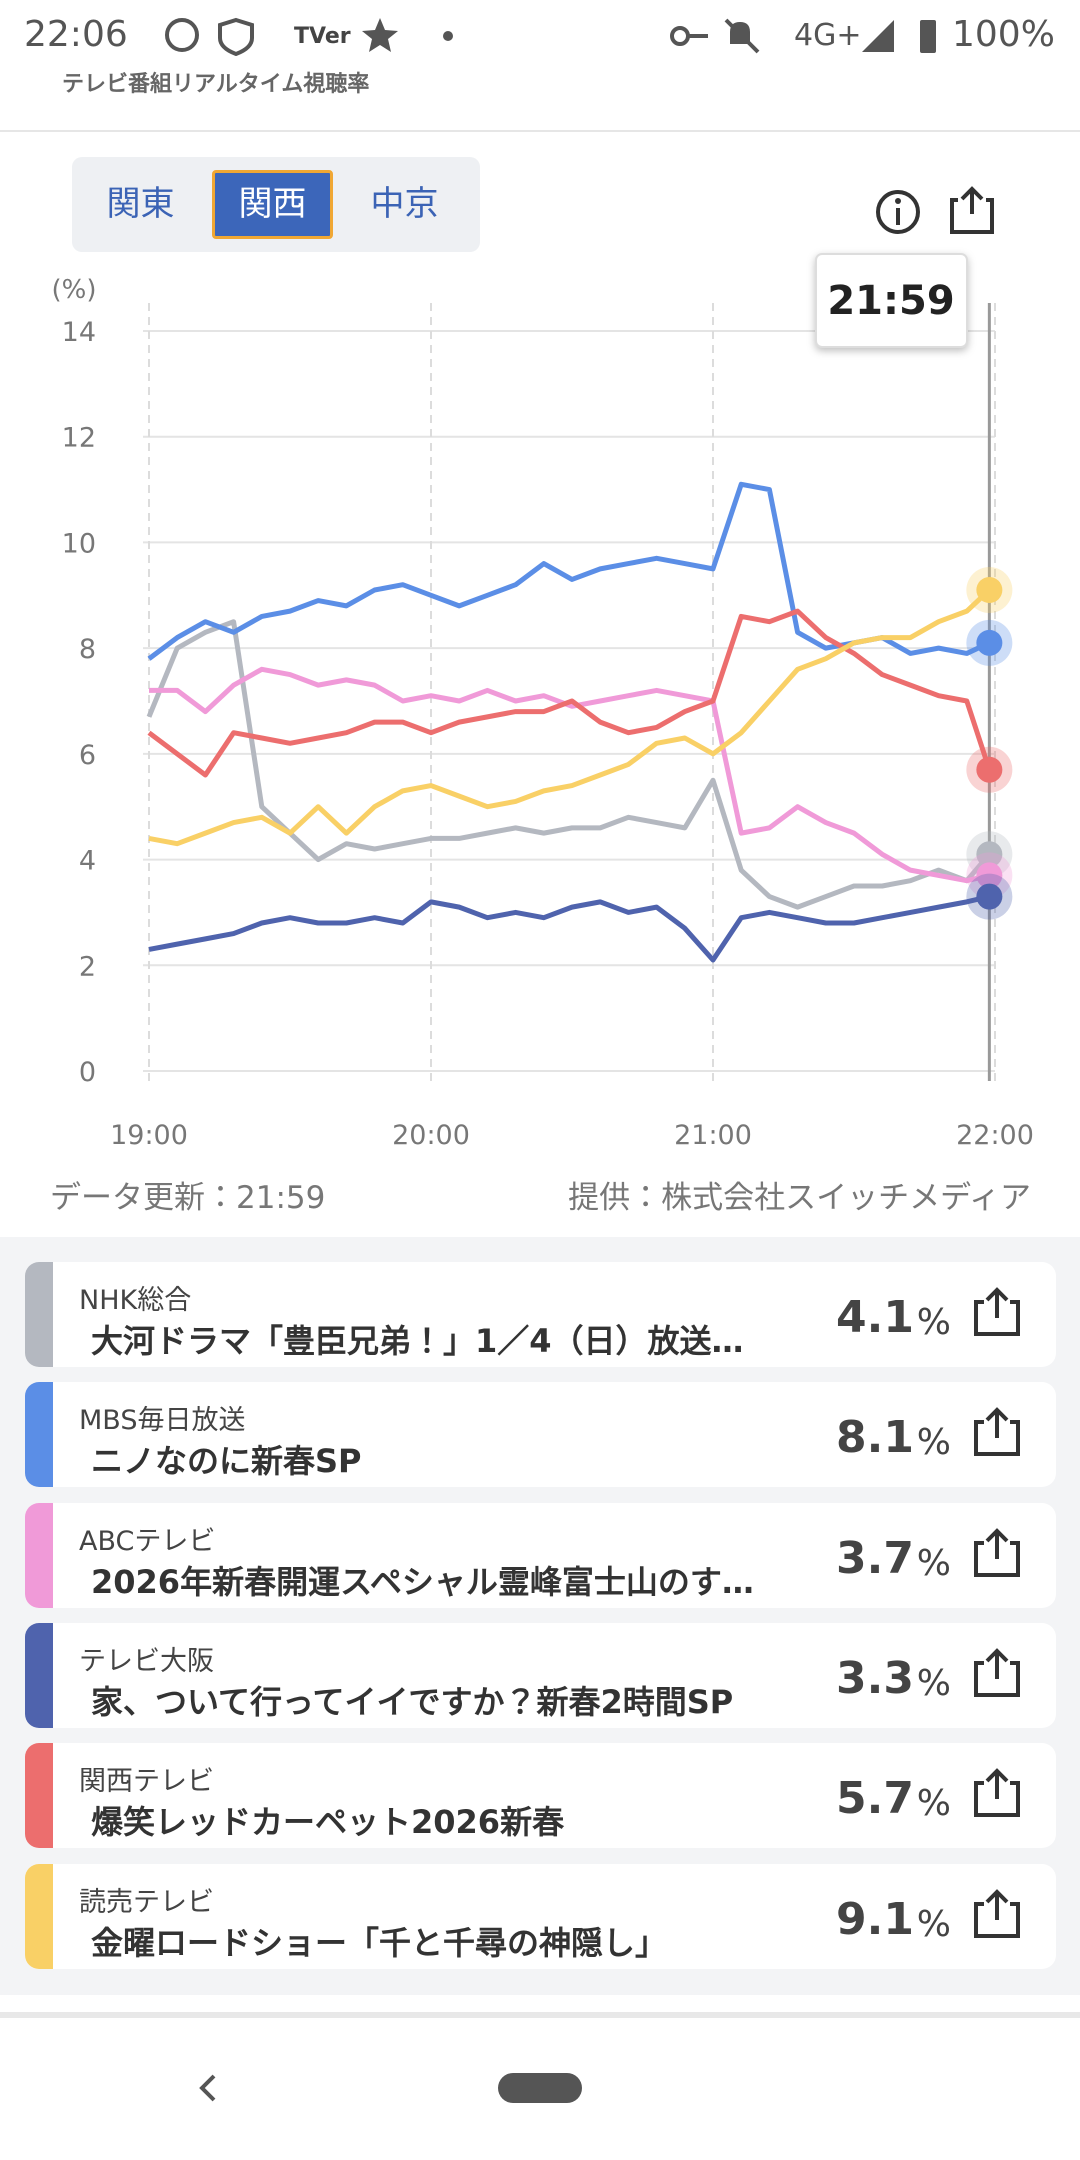 This screenshot has width=1080, height=2160. I want to click on data-source: 提供：株式会社スイッチメディア, so click(799, 1198).